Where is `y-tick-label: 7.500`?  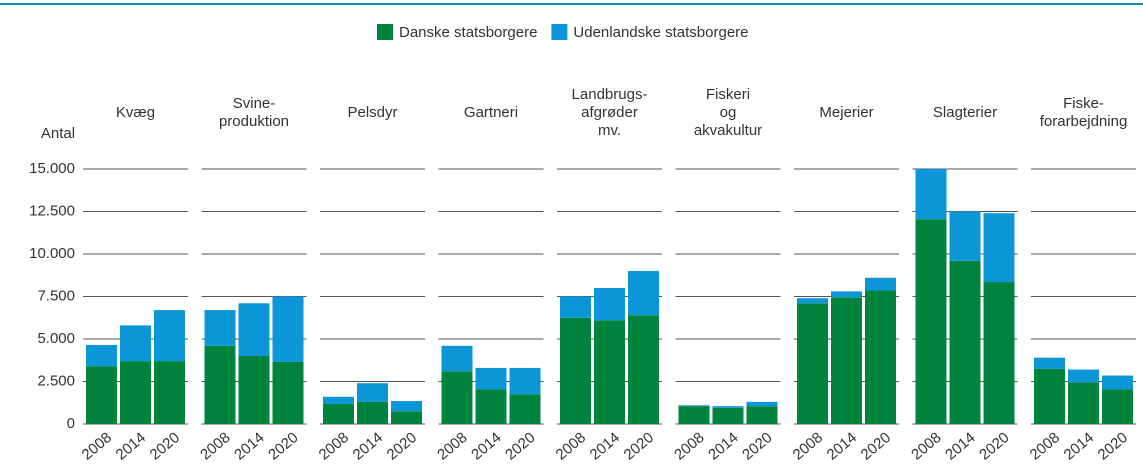
y-tick-label: 7.500 is located at coordinates (56, 295).